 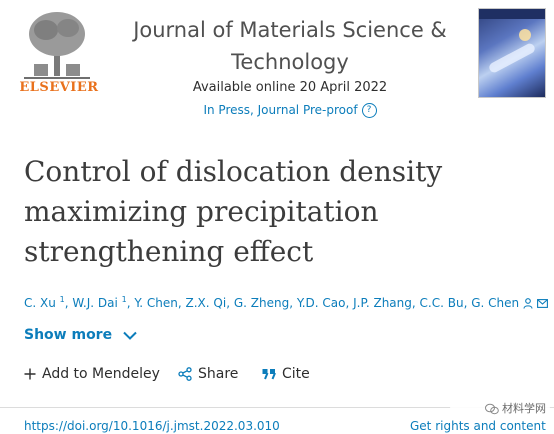 I want to click on cover-band, so click(x=512, y=14).